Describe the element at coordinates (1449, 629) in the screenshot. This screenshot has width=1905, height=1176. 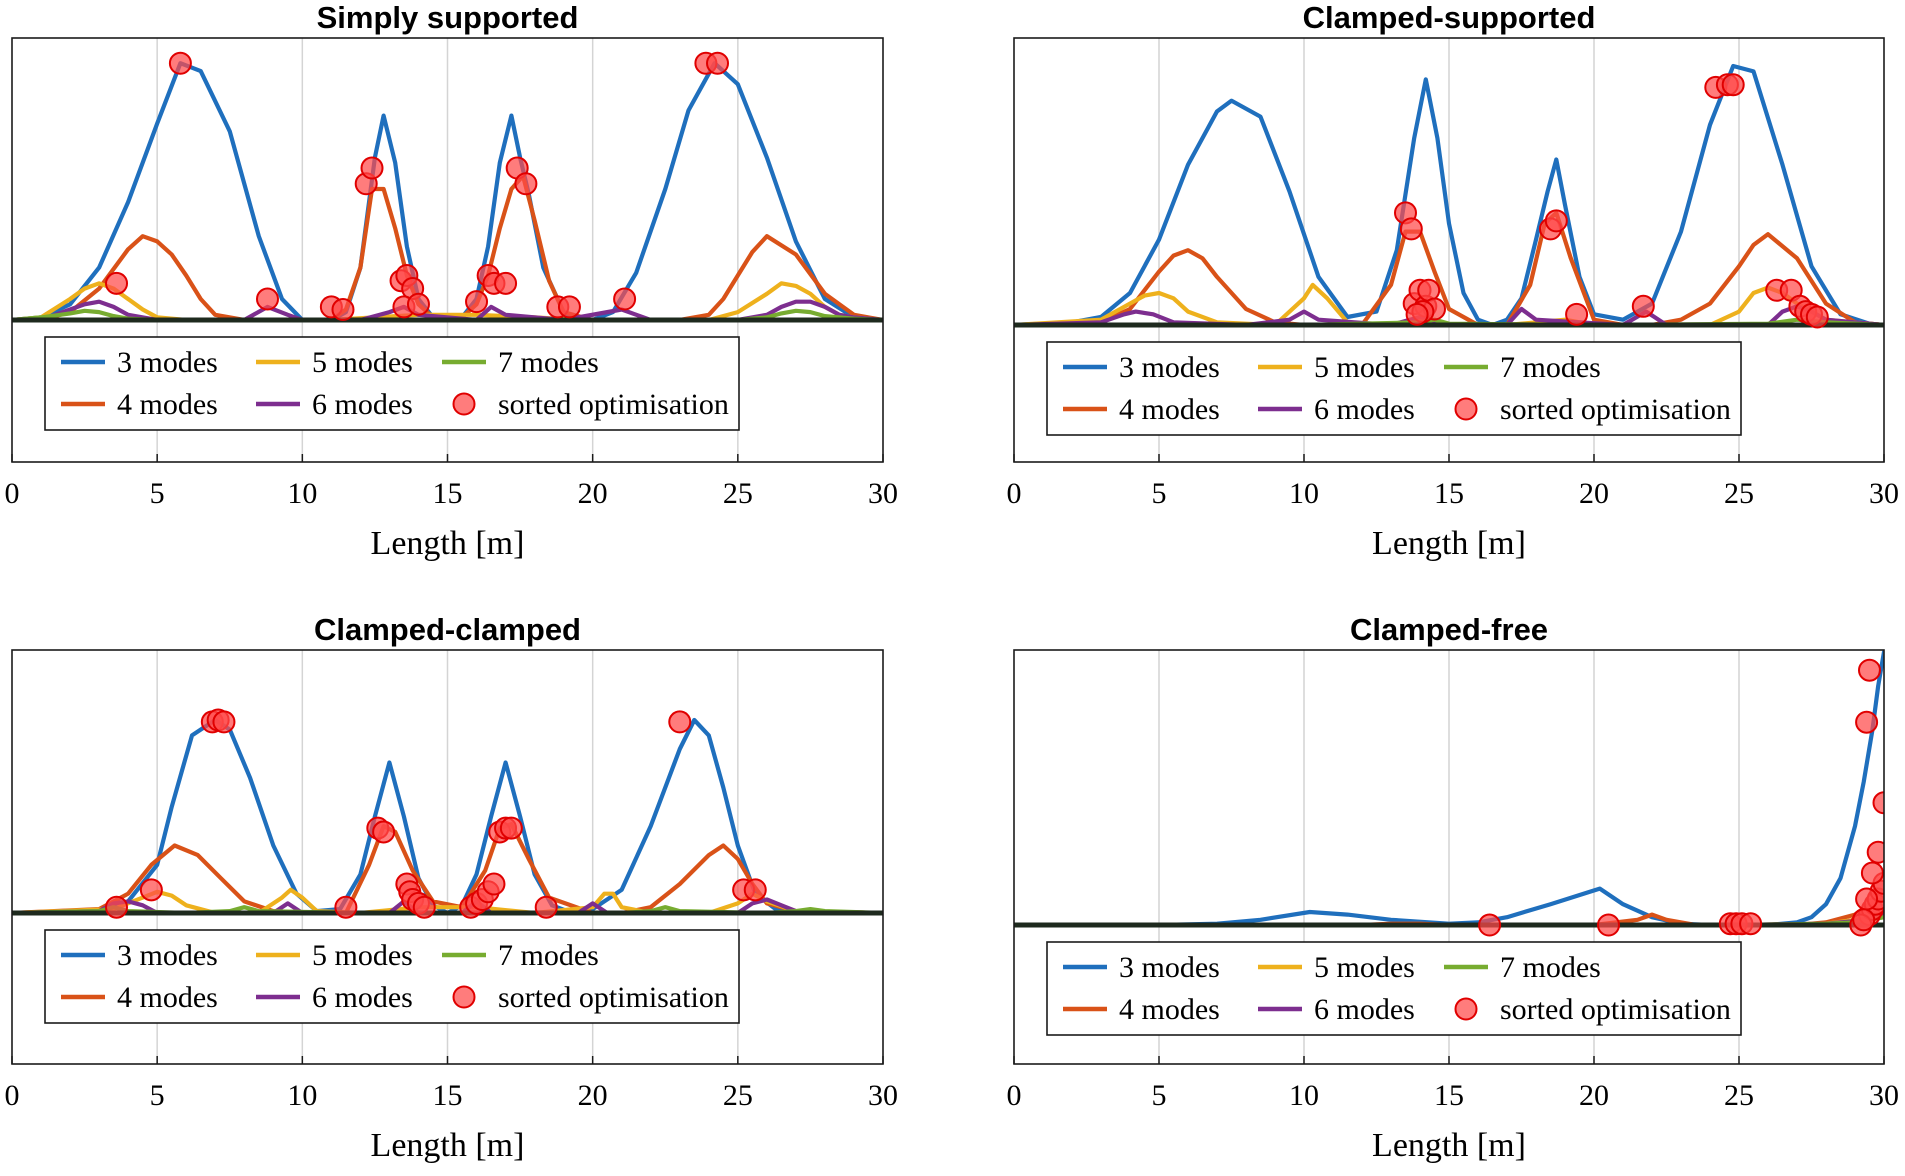
I see `chart-title: Clamped-free` at that location.